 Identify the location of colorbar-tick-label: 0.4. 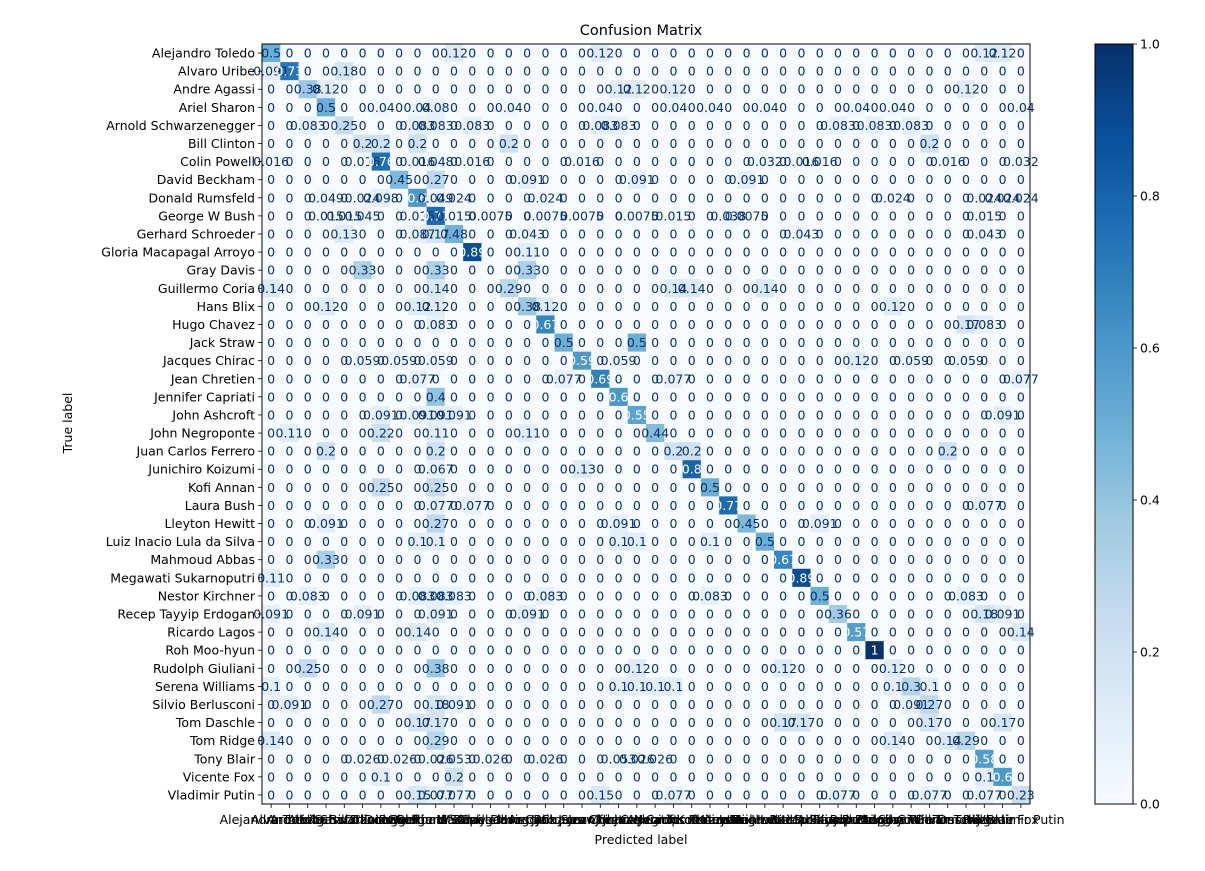
(1150, 500).